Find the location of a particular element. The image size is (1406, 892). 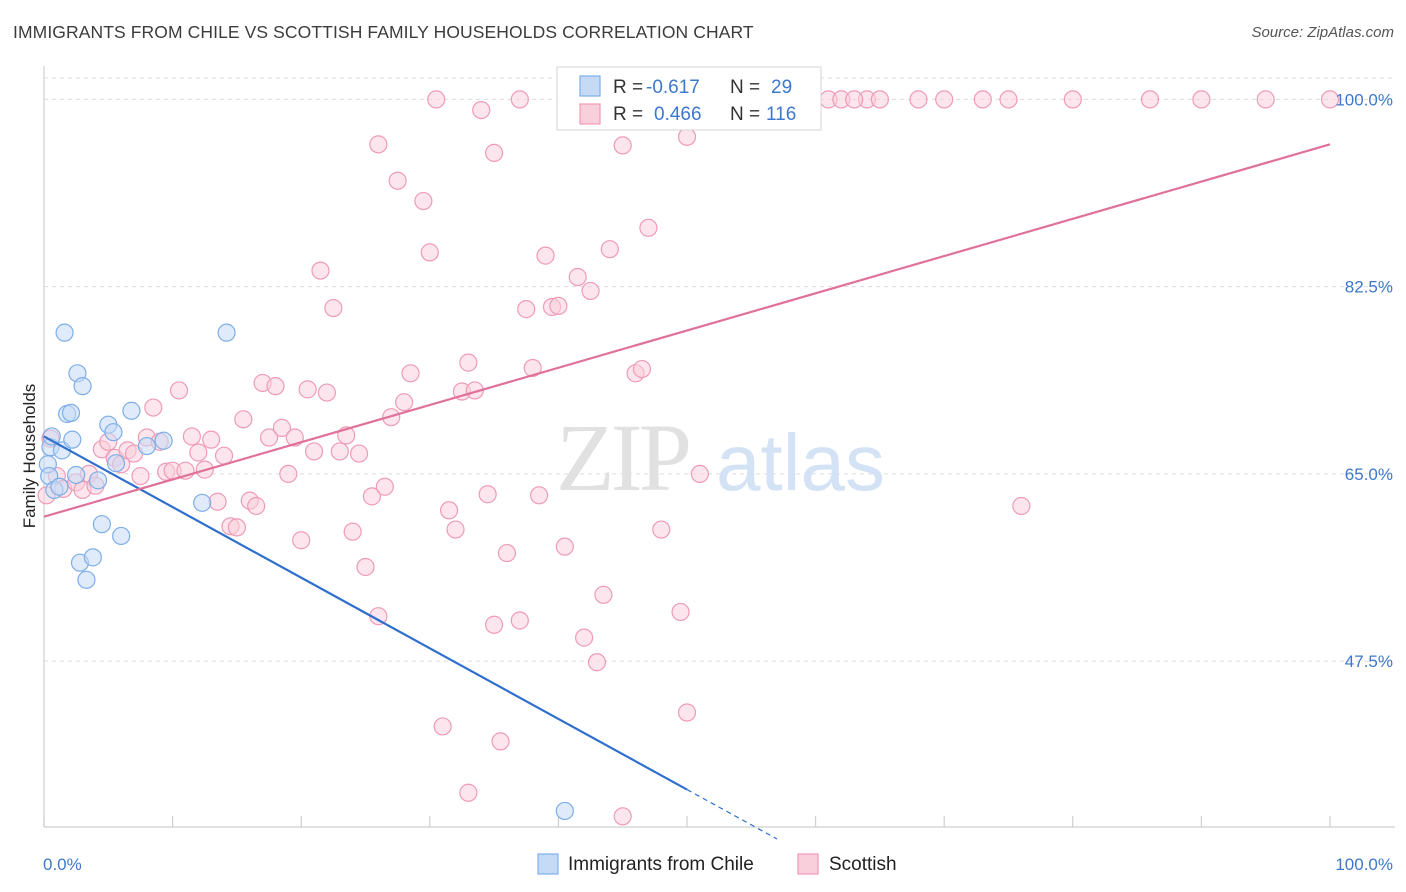

x-tick-label-1: 100.0% is located at coordinates (1364, 864).